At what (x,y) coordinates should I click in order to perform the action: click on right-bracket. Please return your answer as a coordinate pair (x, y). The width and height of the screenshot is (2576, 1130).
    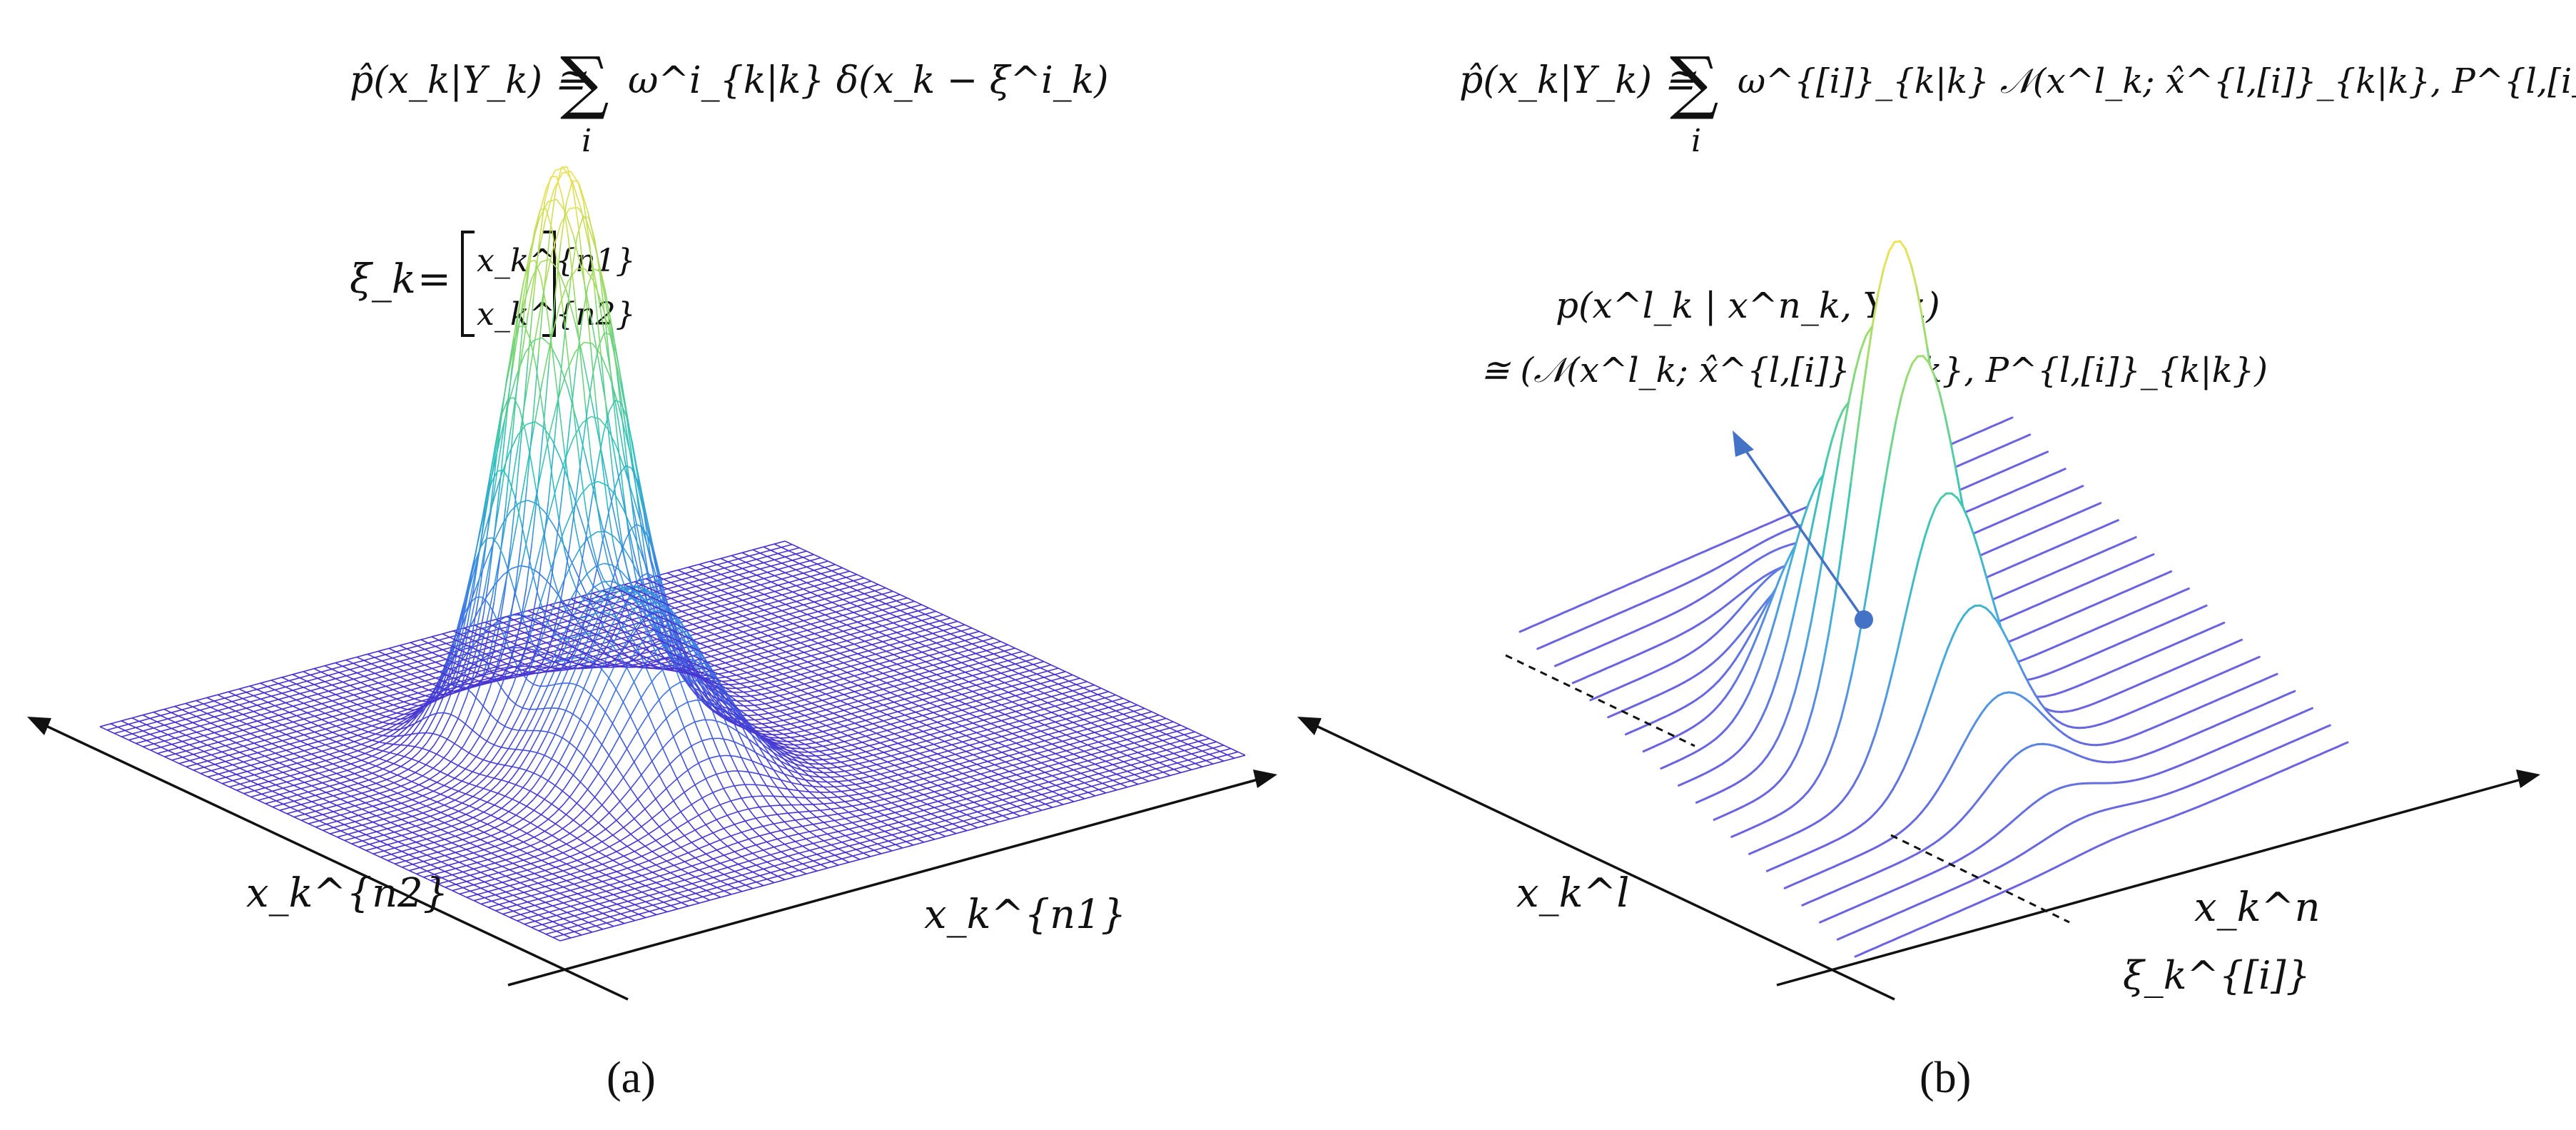
    Looking at the image, I should click on (549, 284).